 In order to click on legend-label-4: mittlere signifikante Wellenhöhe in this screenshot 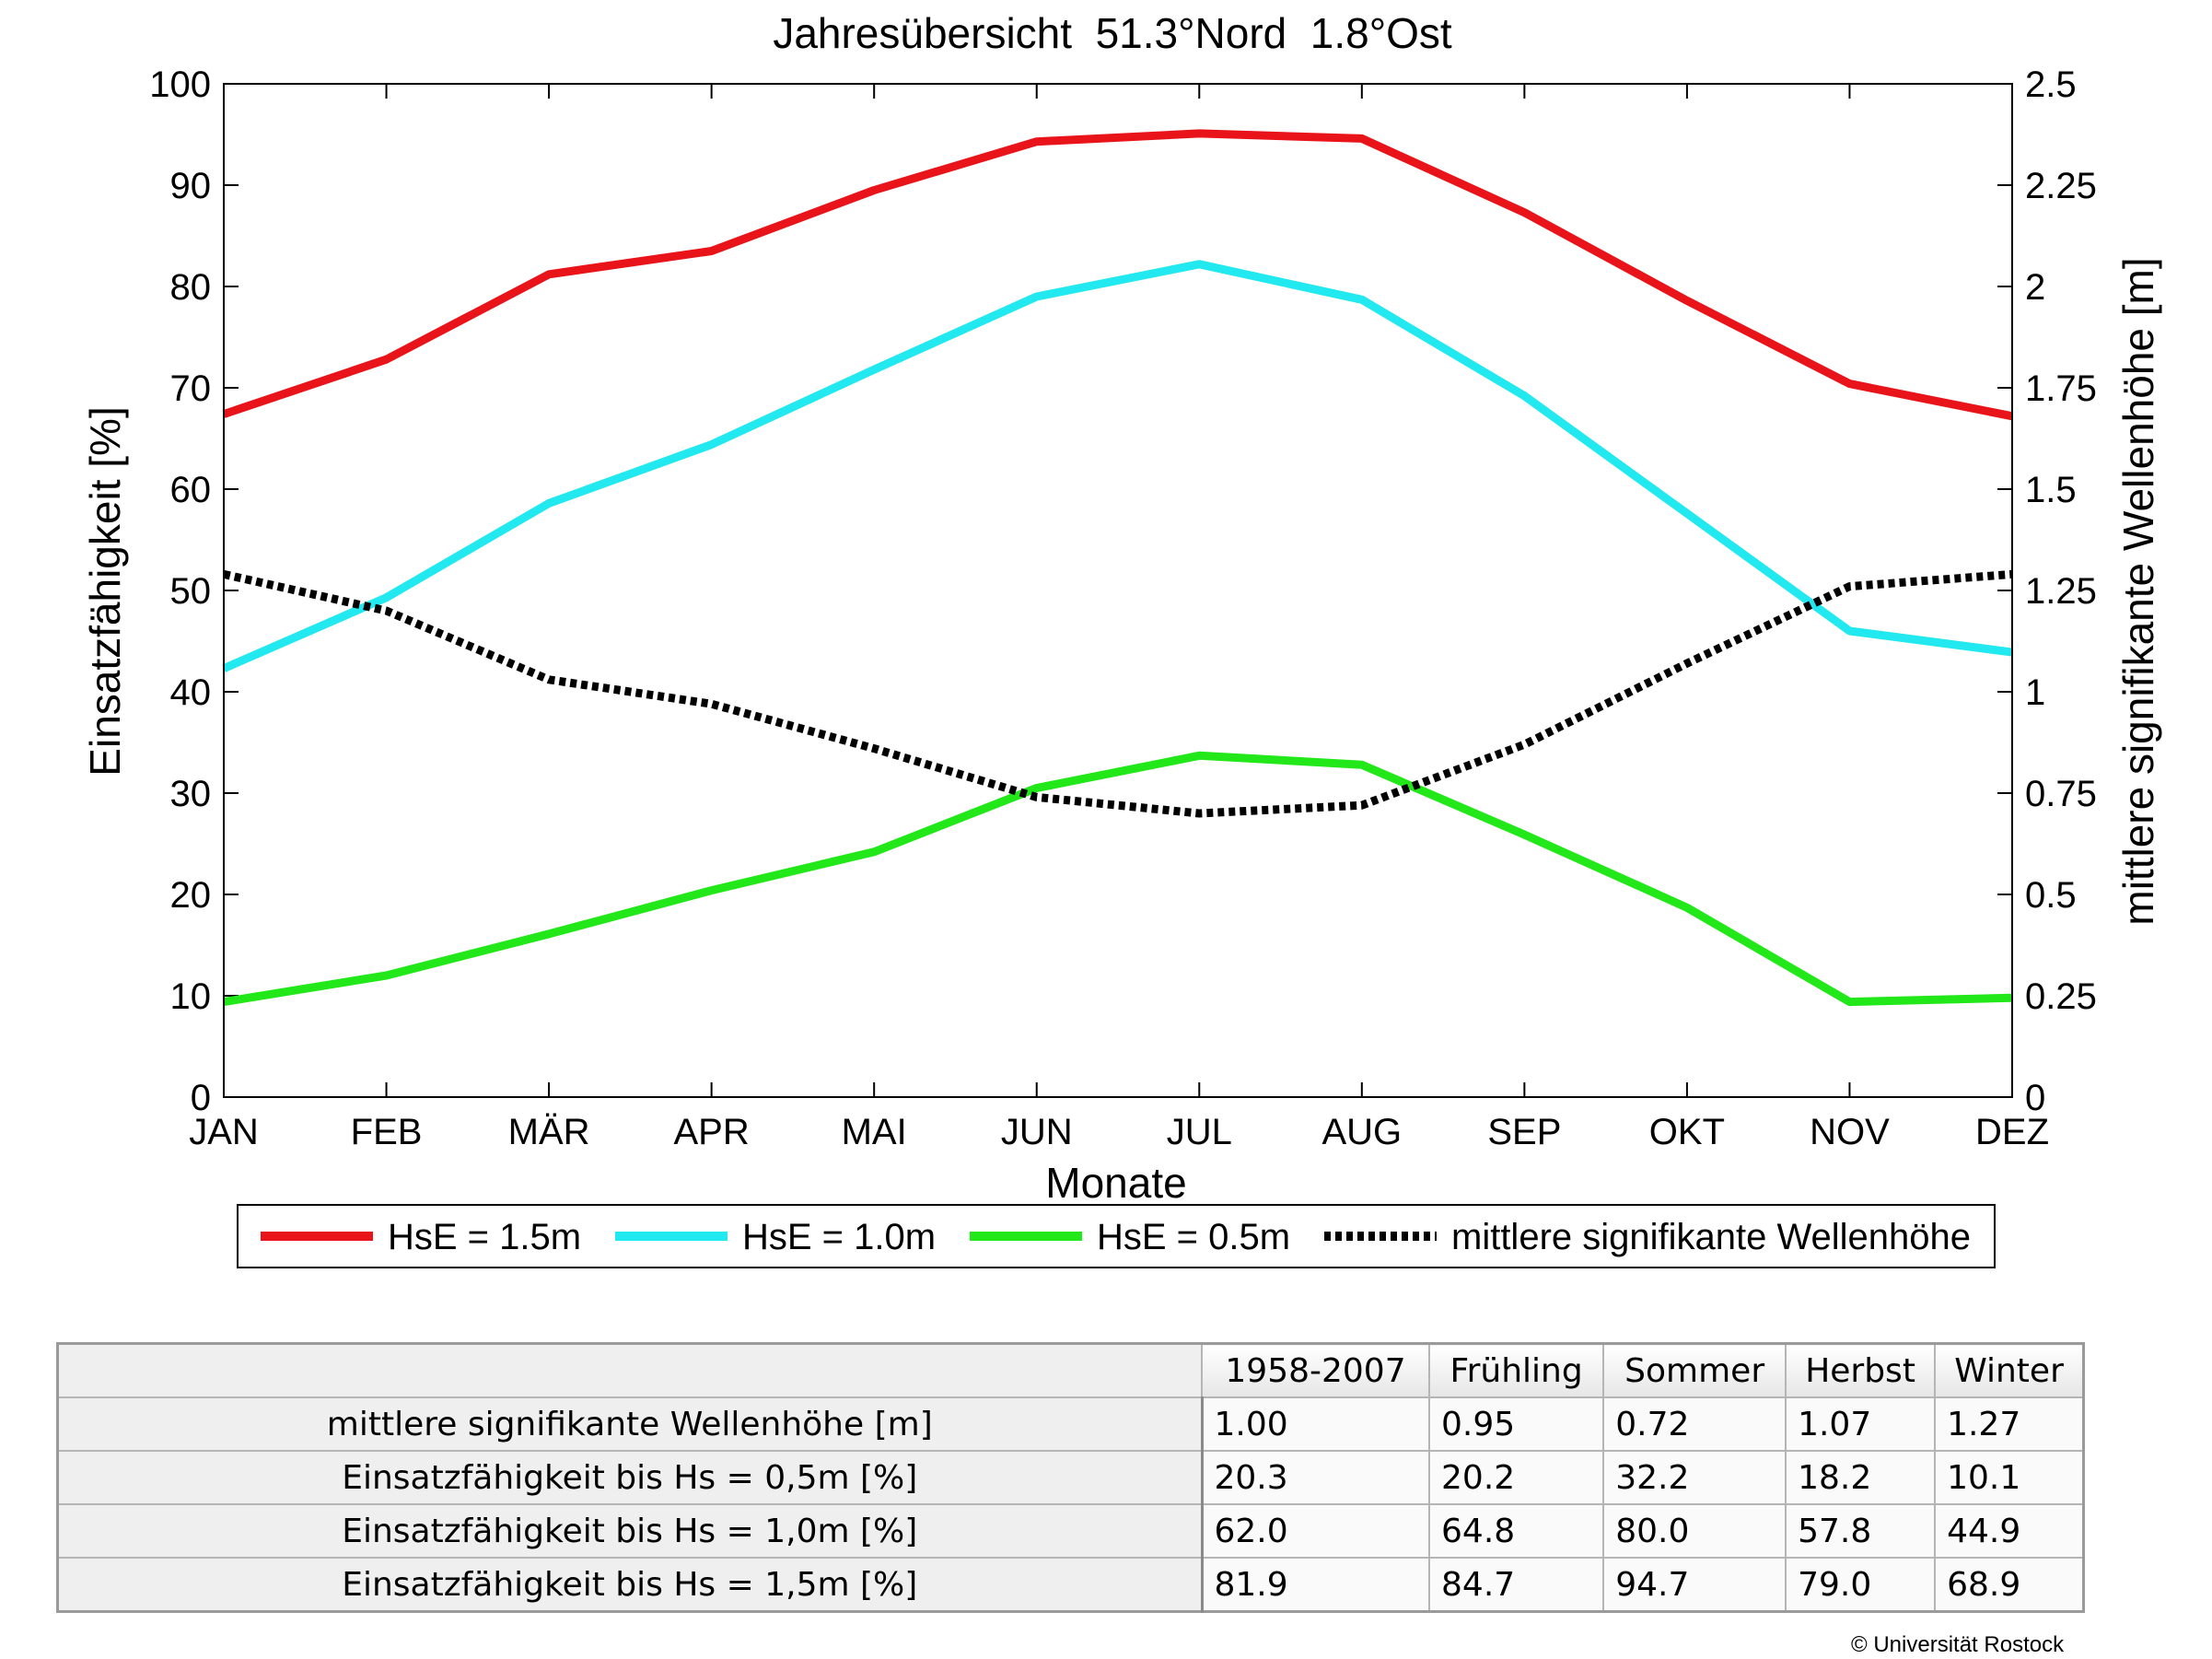, I will do `click(1711, 1237)`.